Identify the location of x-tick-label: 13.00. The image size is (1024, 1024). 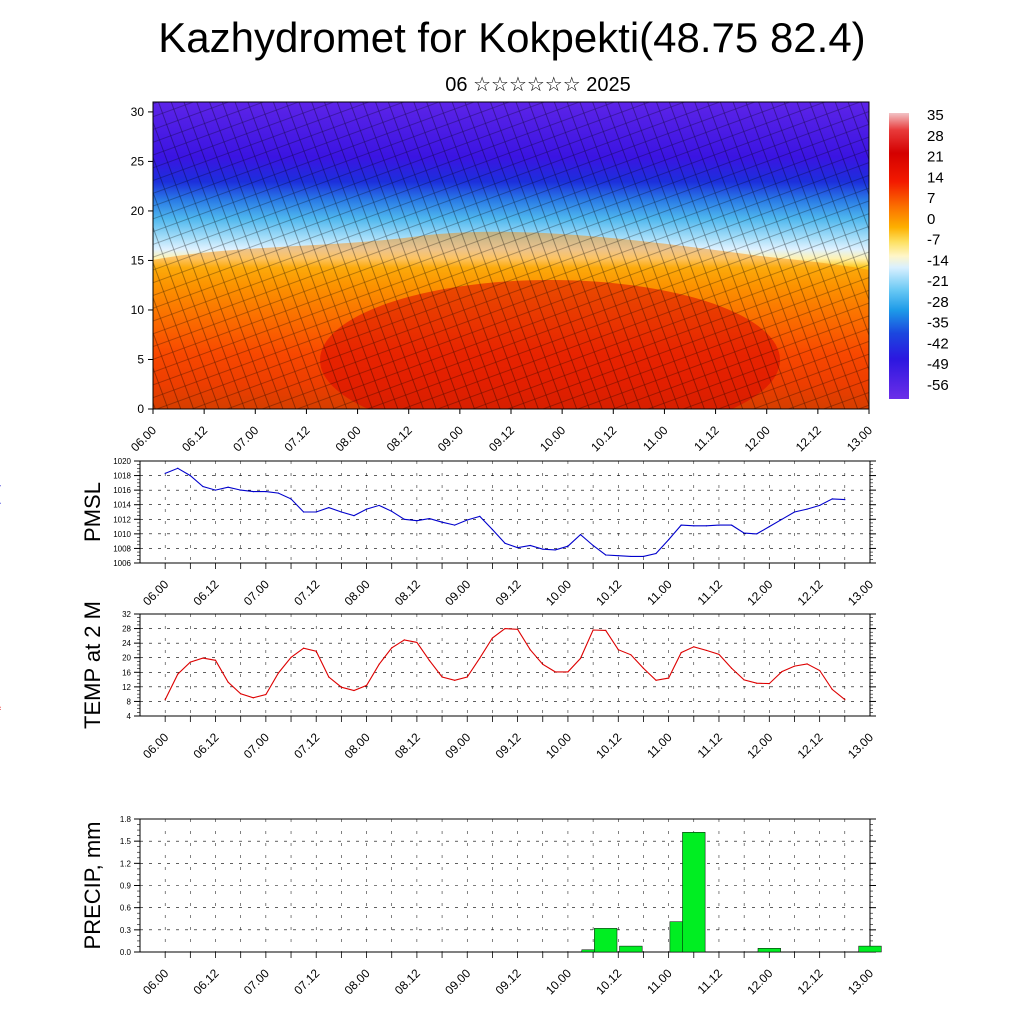
(860, 745).